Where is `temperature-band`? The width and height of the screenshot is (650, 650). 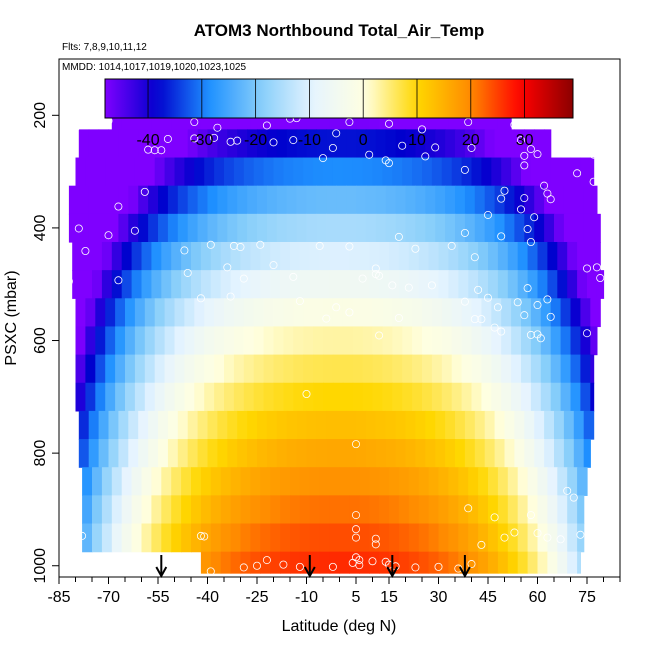
temperature-band is located at coordinates (333, 538).